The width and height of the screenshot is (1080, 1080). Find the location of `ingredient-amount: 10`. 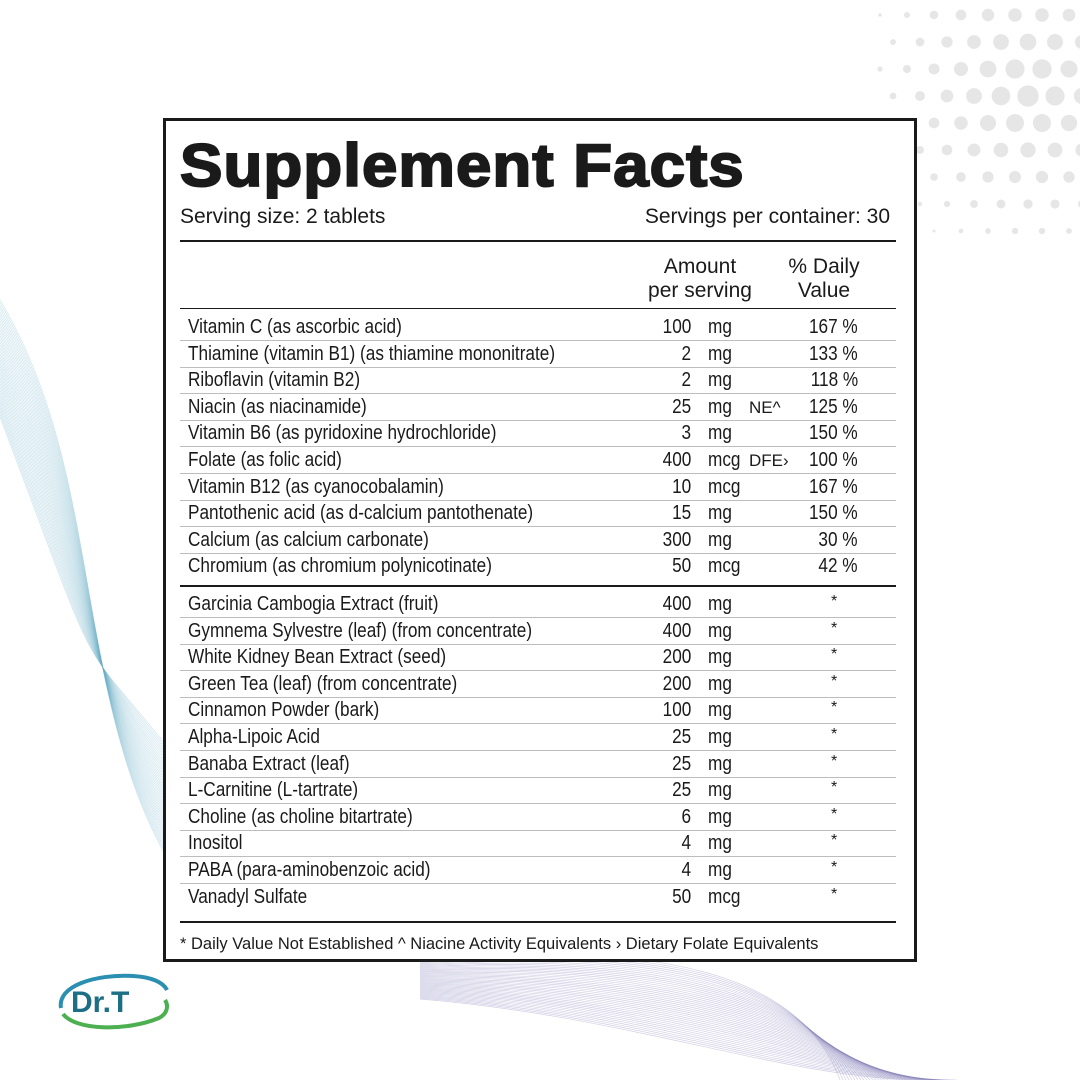

ingredient-amount: 10 is located at coordinates (681, 486).